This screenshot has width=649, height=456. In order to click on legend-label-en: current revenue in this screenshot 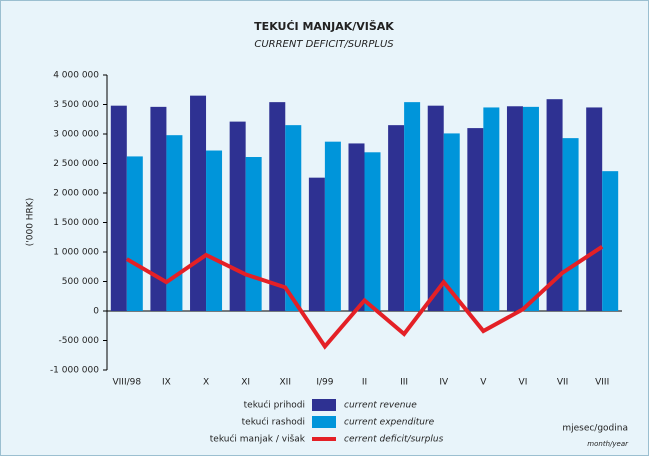, I will do `click(380, 406)`.